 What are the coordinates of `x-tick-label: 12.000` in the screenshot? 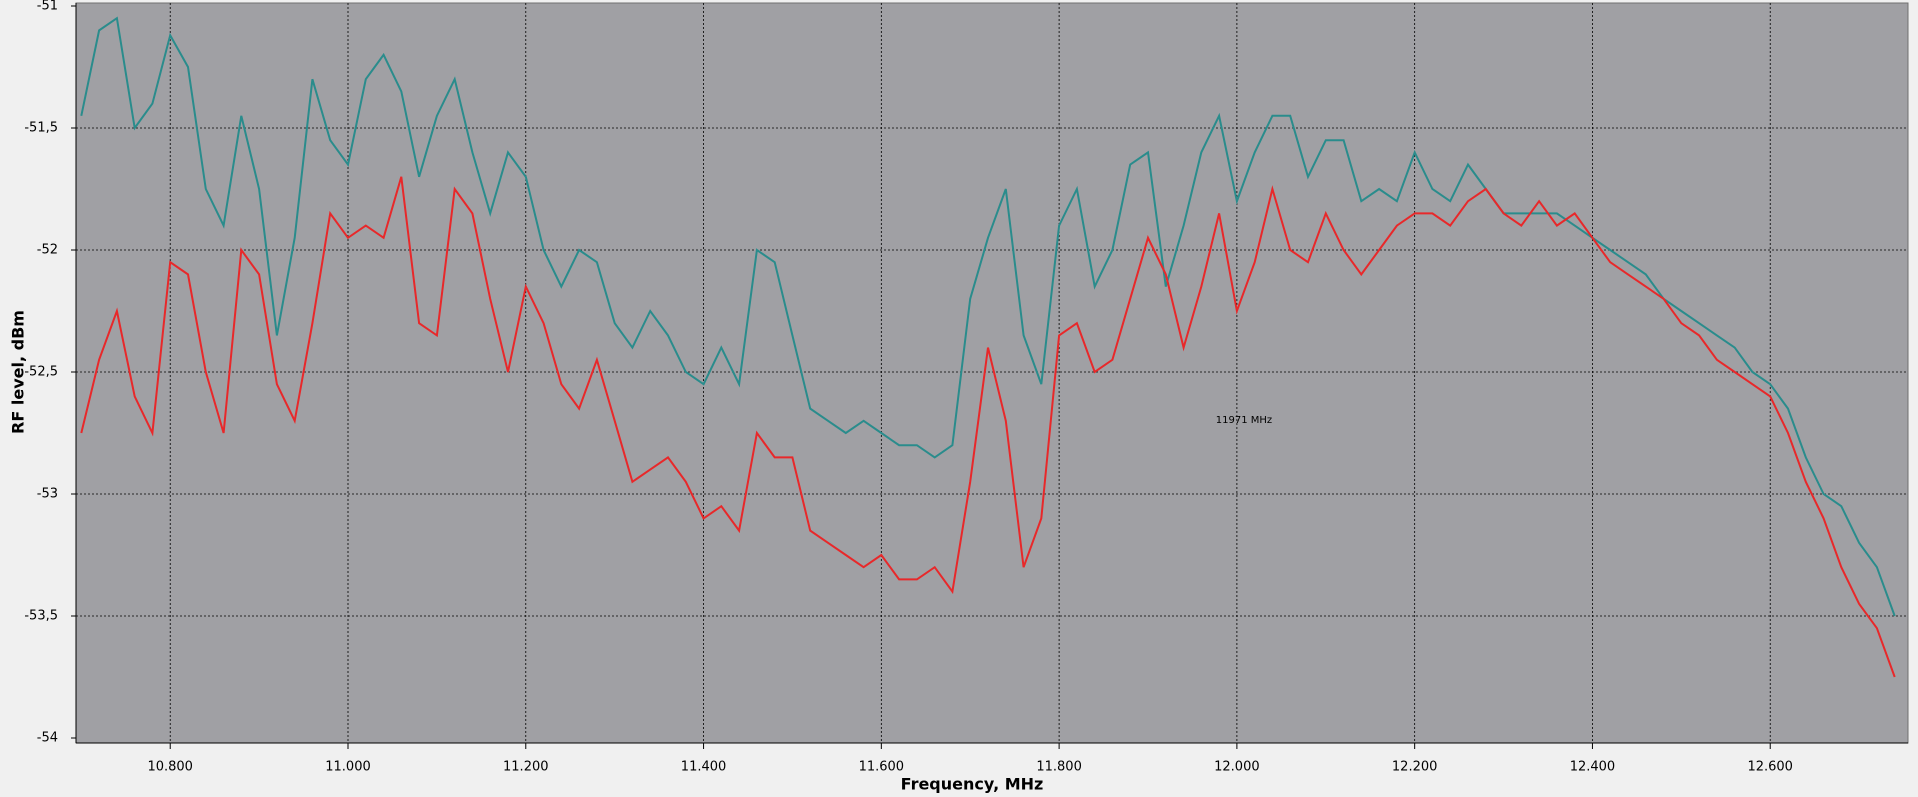 It's located at (1237, 767).